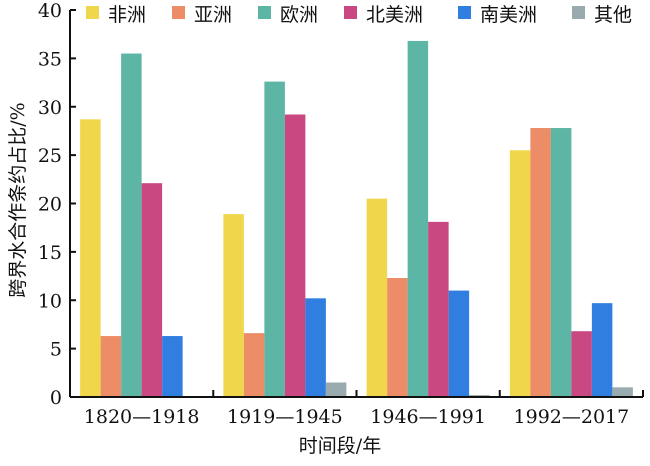 Image resolution: width=650 pixels, height=466 pixels. What do you see at coordinates (295, 256) in the screenshot?
I see `bar-北美洲-1919—1945` at bounding box center [295, 256].